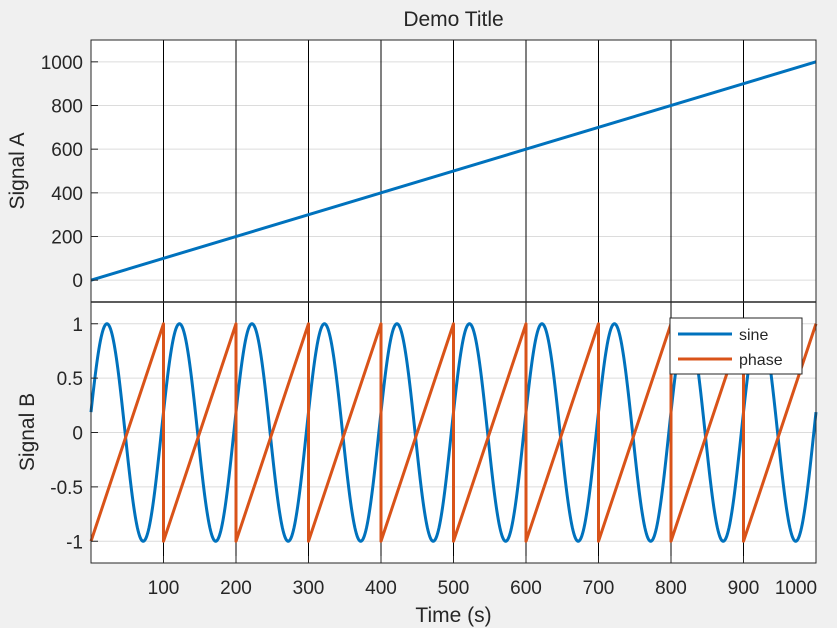 The height and width of the screenshot is (628, 837). I want to click on axes-signal-b-x-ticks: 100 200 300 400 500 600 700 800 900 1000, so click(482, 577).